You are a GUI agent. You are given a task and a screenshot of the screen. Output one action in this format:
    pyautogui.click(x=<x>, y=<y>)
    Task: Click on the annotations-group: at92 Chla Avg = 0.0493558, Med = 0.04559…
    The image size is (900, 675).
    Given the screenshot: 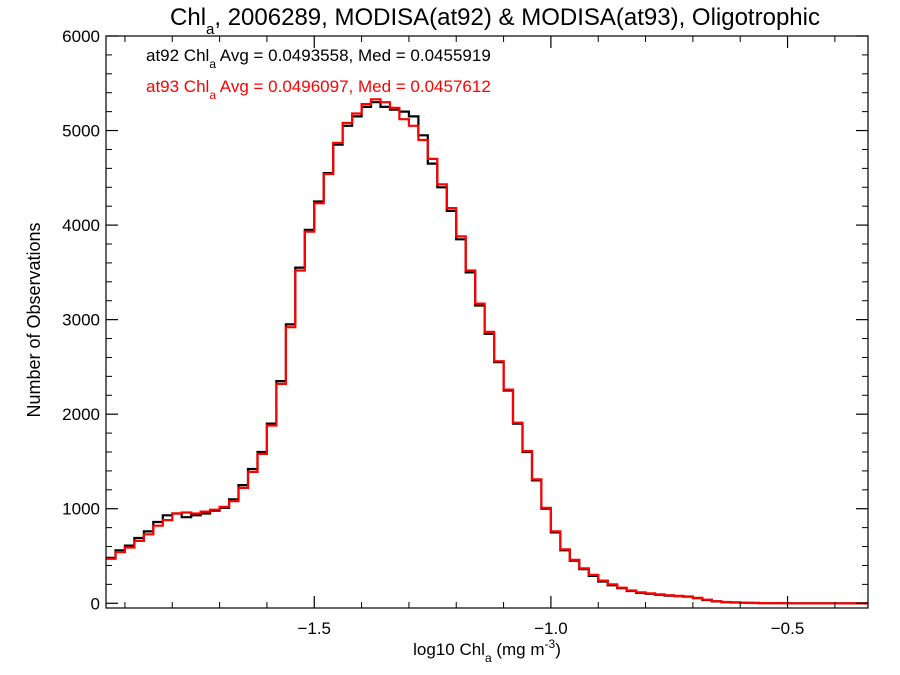 What is the action you would take?
    pyautogui.click(x=318, y=74)
    